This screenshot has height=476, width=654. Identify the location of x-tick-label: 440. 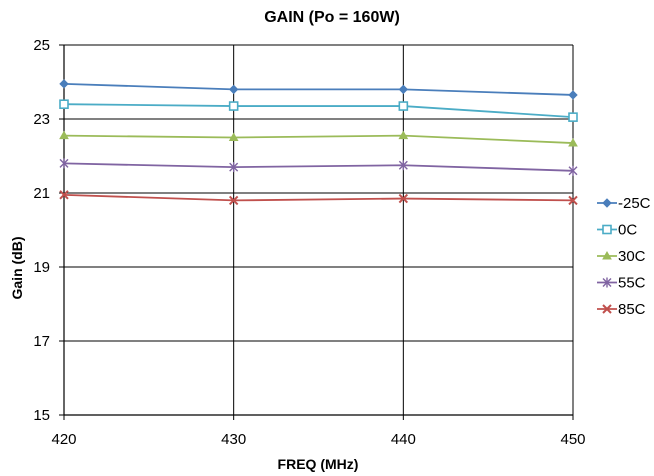
(403, 439).